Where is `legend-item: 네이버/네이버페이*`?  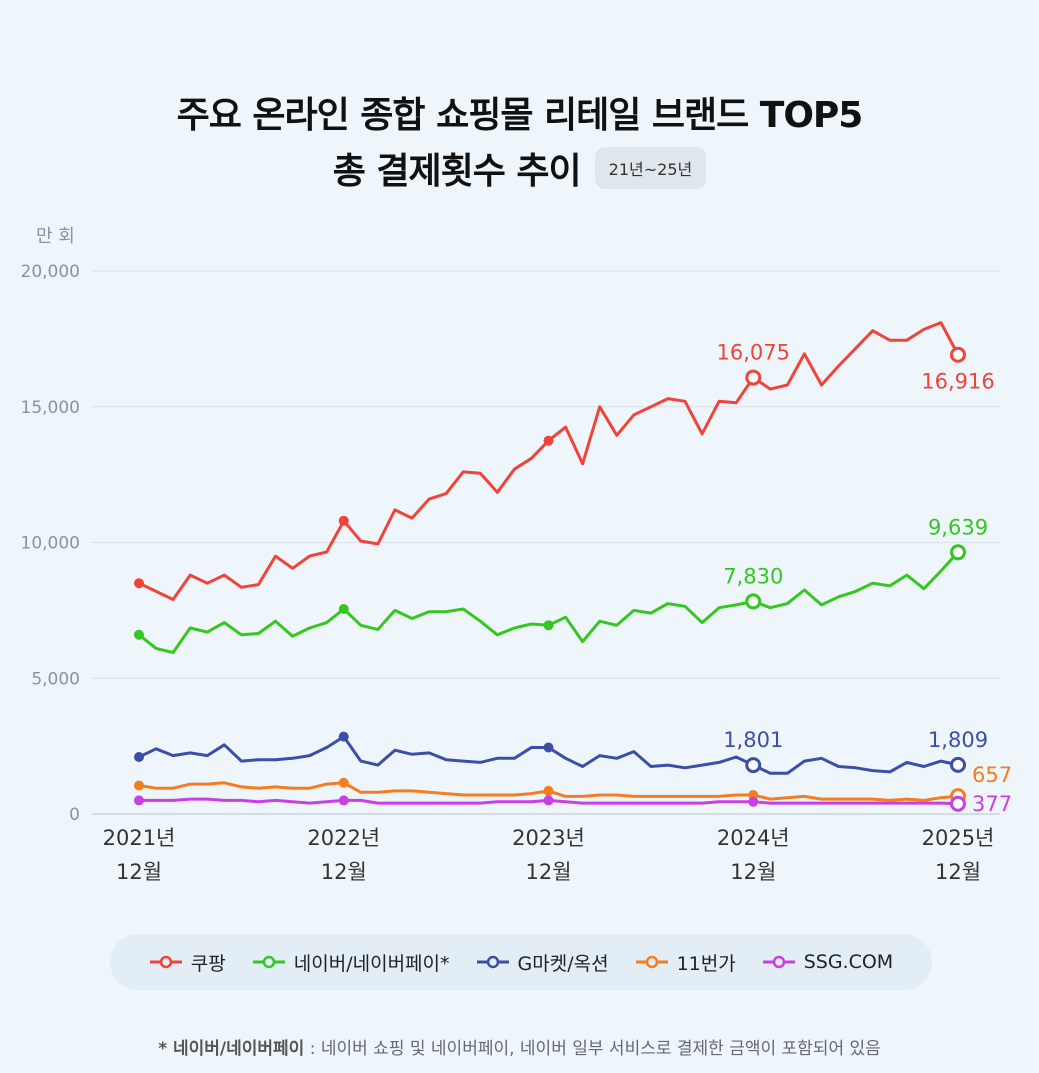
legend-item: 네이버/네이버페이* is located at coordinates (351, 962).